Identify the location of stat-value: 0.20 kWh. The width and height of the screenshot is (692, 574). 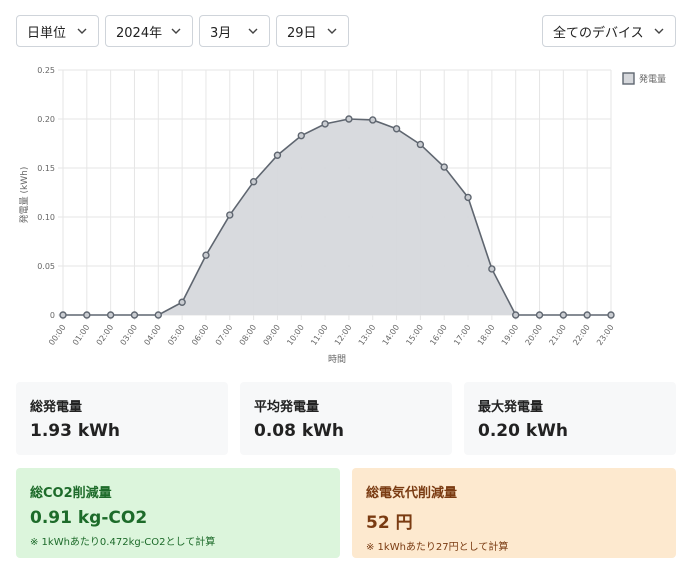
(523, 431).